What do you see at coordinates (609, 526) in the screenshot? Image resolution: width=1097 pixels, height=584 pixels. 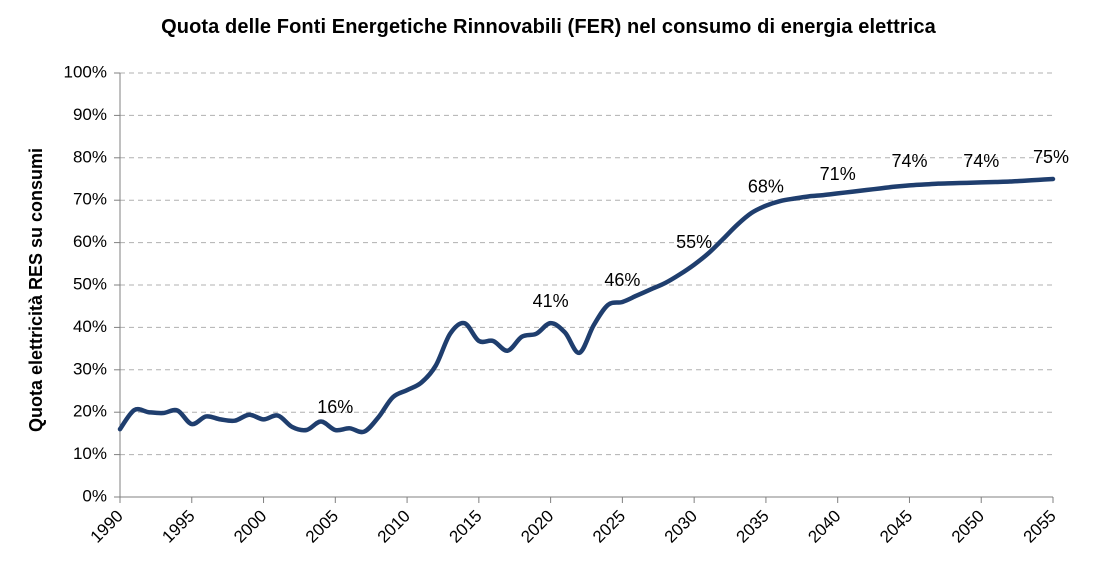 I see `x-tick-label: 2025` at bounding box center [609, 526].